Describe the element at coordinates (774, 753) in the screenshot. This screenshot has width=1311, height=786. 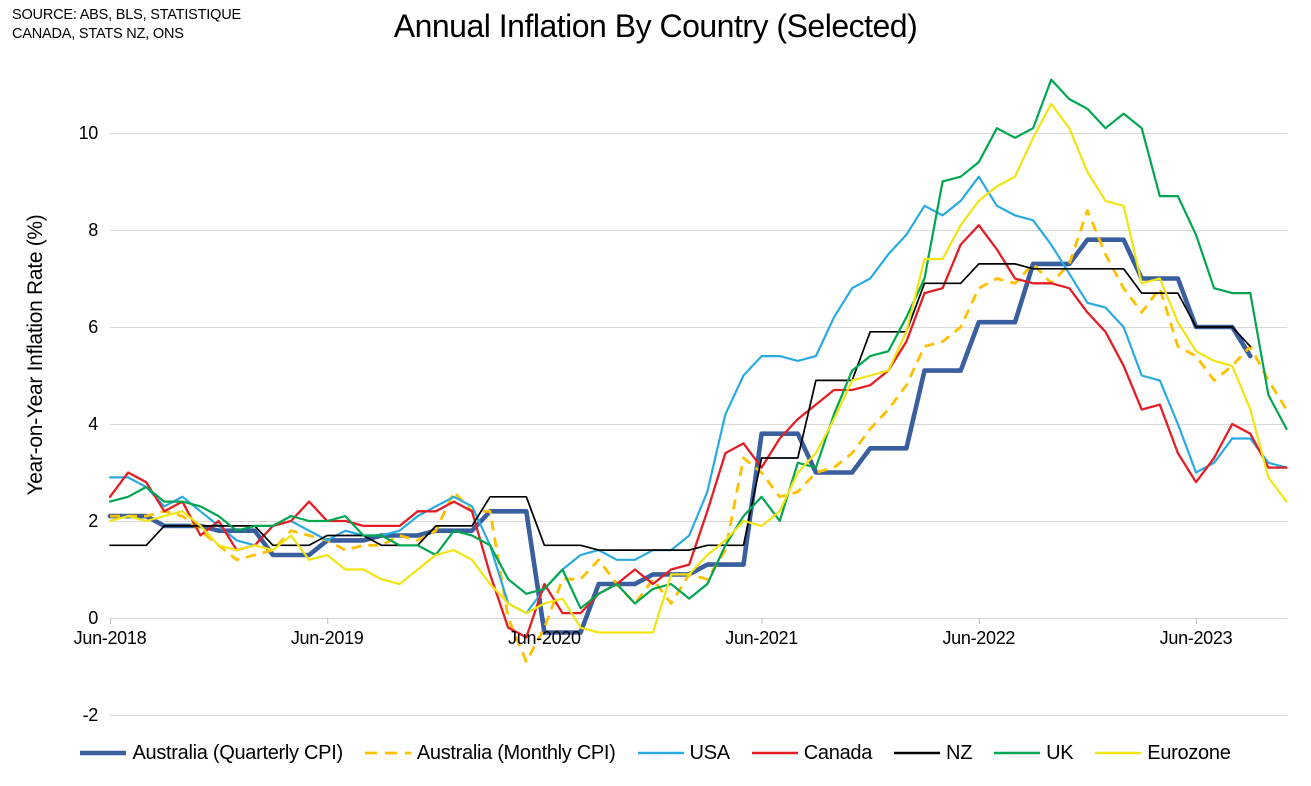
I see `legend-swatch-canada-line-icon` at that location.